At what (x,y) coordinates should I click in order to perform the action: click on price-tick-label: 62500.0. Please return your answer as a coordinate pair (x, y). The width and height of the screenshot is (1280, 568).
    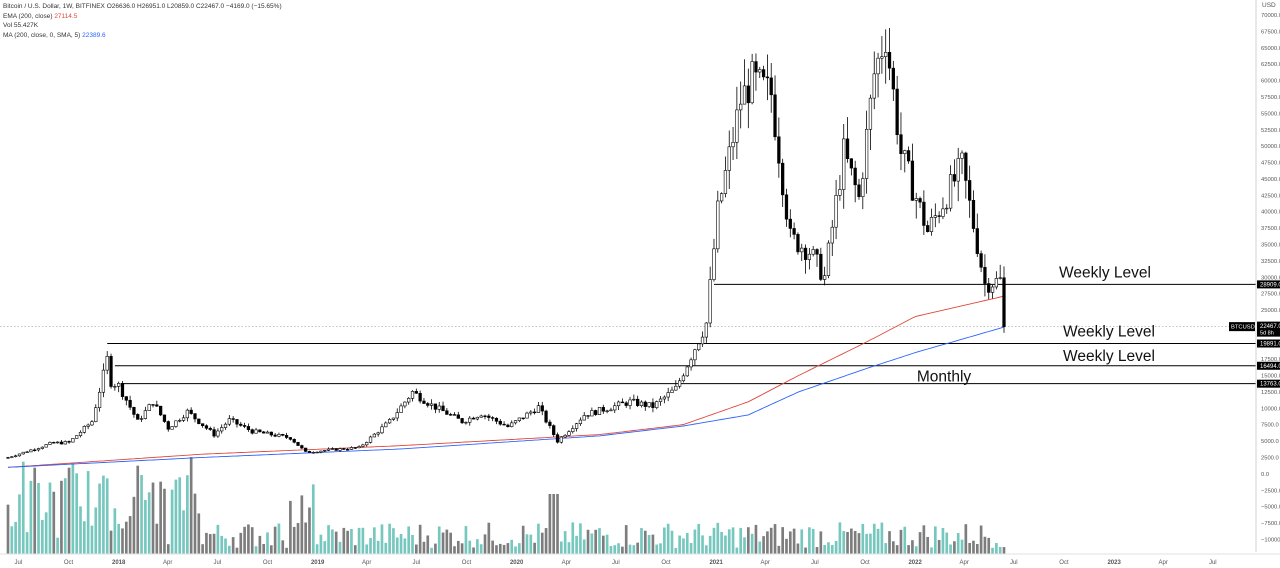
    Looking at the image, I should click on (1270, 65).